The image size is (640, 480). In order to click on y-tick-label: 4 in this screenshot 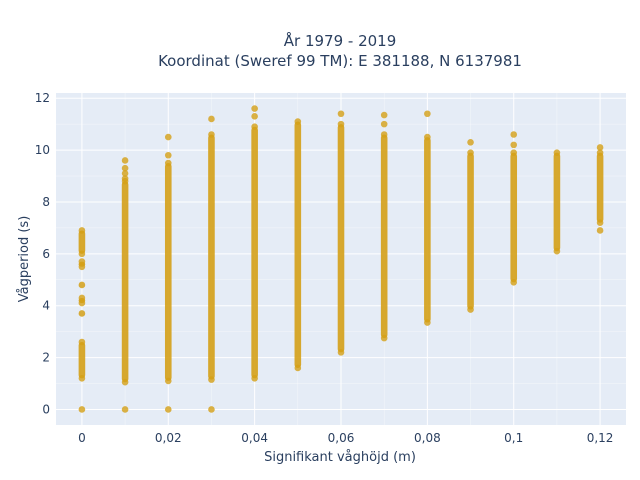, I will do `click(46, 306)`.